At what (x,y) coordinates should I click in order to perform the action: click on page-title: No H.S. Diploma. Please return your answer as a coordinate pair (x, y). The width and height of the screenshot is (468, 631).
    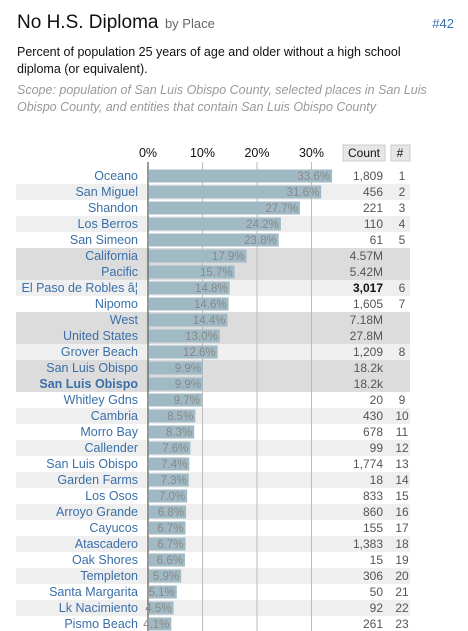
    Looking at the image, I should click on (88, 22).